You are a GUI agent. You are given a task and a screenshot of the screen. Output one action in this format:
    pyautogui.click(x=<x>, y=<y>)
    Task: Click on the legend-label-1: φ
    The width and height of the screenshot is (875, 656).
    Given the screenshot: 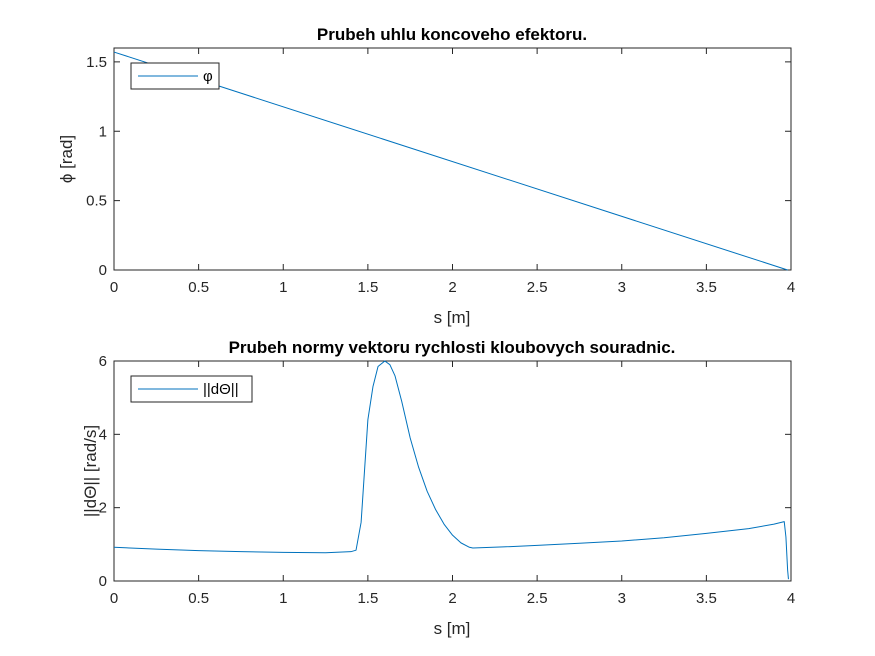 What is the action you would take?
    pyautogui.click(x=208, y=76)
    